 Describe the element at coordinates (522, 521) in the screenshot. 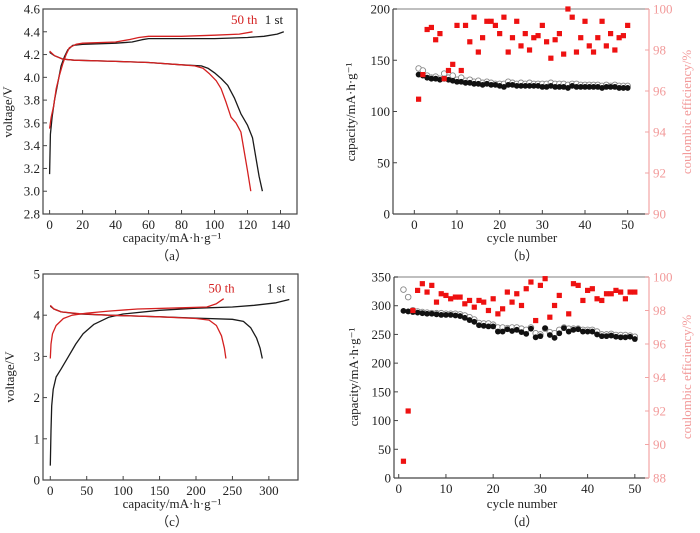

I see `panel-d-label: （d）` at that location.